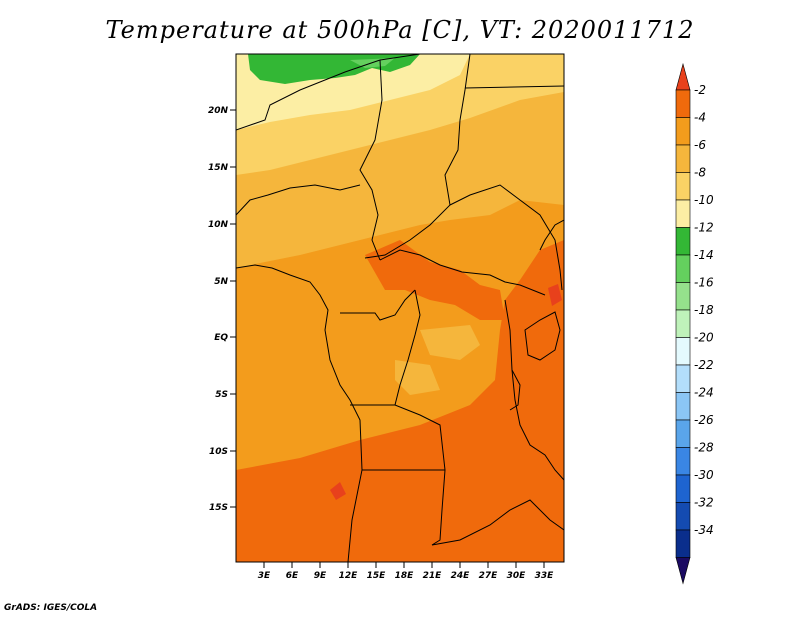  What do you see at coordinates (704, 365) in the screenshot?
I see `colorbar-label: -22` at bounding box center [704, 365].